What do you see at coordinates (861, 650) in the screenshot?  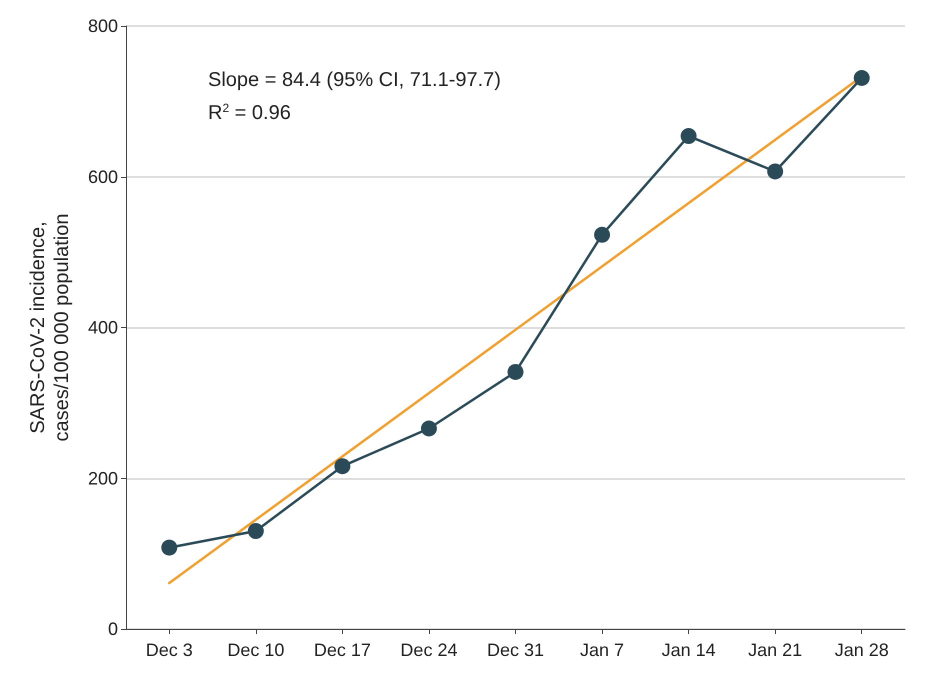 I see `x-tick-label: Jan 28` at bounding box center [861, 650].